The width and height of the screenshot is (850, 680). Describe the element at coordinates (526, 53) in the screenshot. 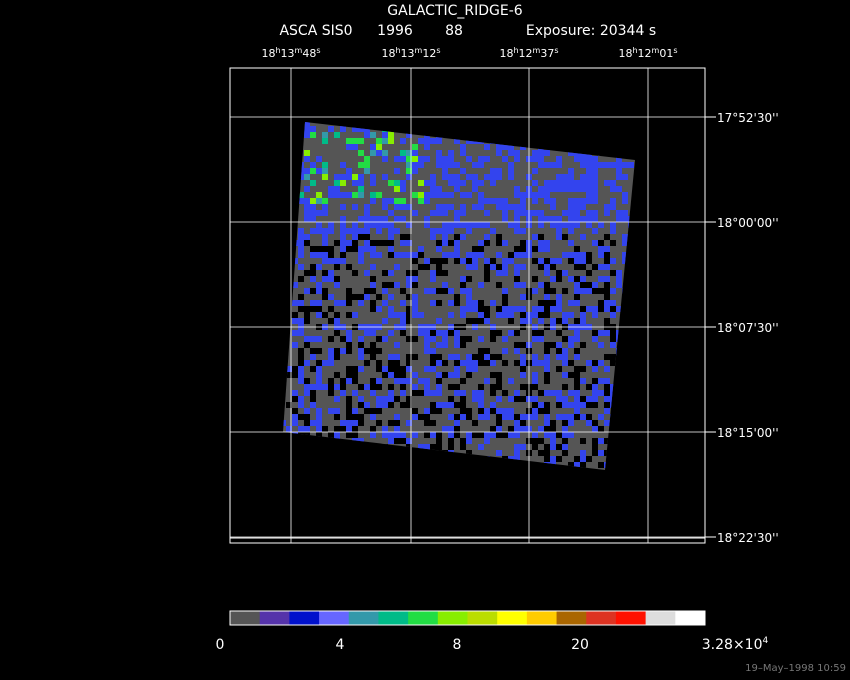

I see `ra-part: 12` at that location.